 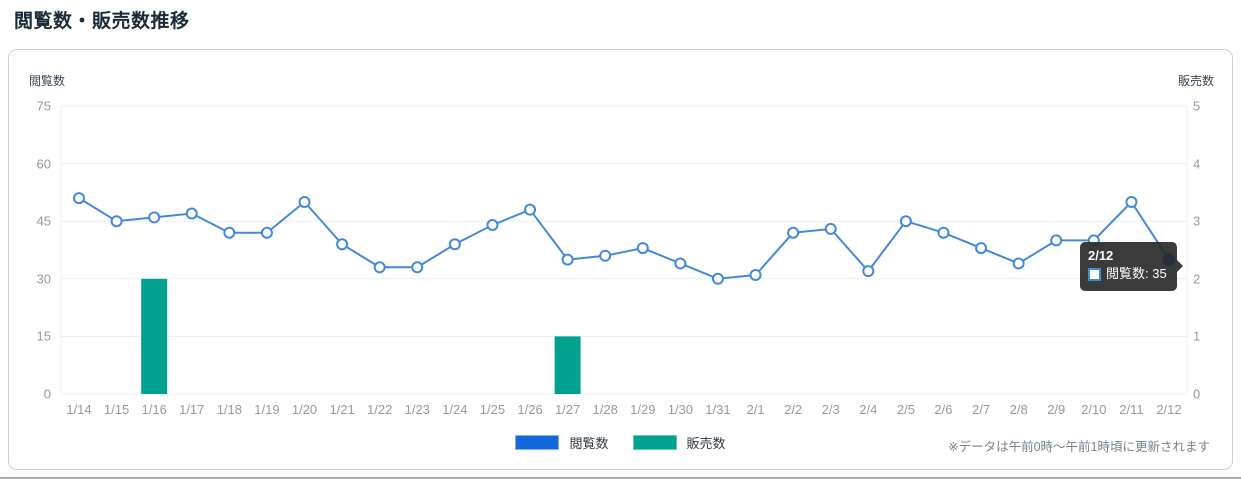 What do you see at coordinates (793, 409) in the screenshot?
I see `x-label-2-2: 2/2` at bounding box center [793, 409].